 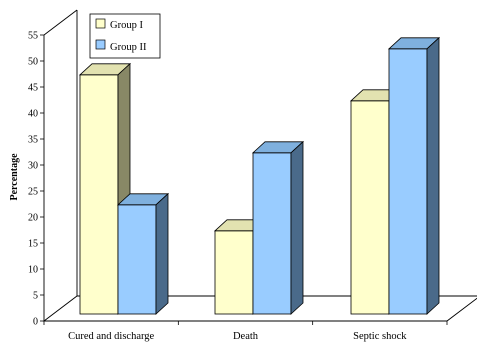 What do you see at coordinates (33, 62) in the screenshot?
I see `y-tick-label: 50` at bounding box center [33, 62].